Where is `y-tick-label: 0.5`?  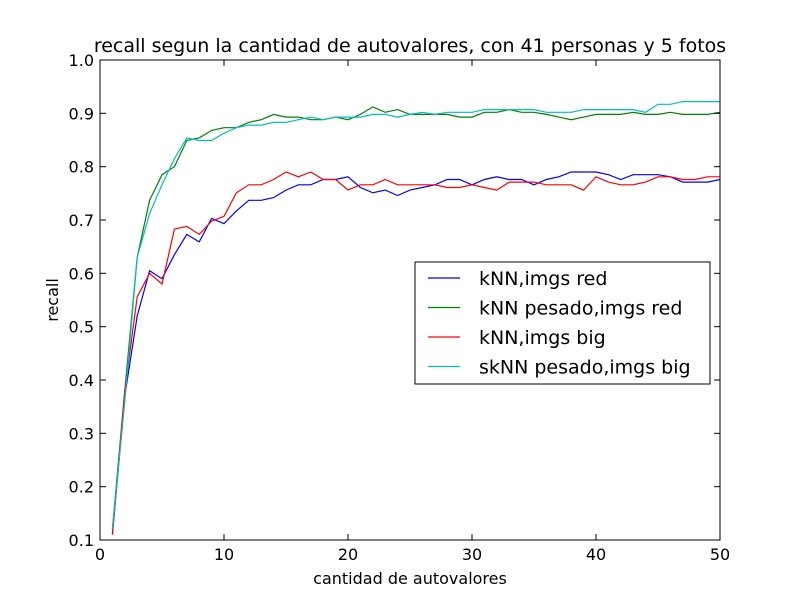 y-tick-label: 0.5 is located at coordinates (81, 327).